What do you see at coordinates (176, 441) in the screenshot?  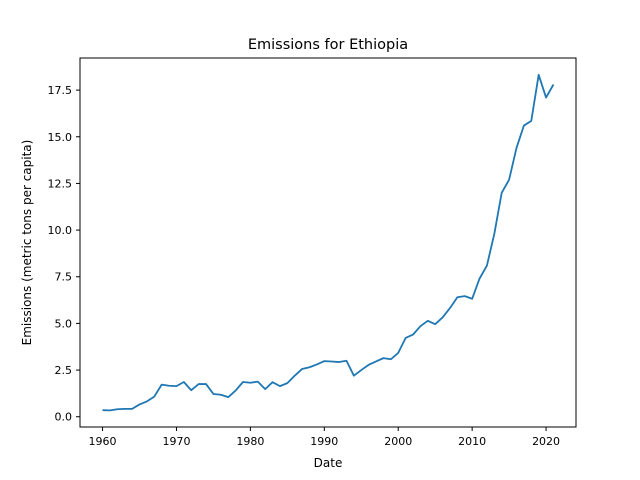 I see `x-tick-label: 1970` at bounding box center [176, 441].